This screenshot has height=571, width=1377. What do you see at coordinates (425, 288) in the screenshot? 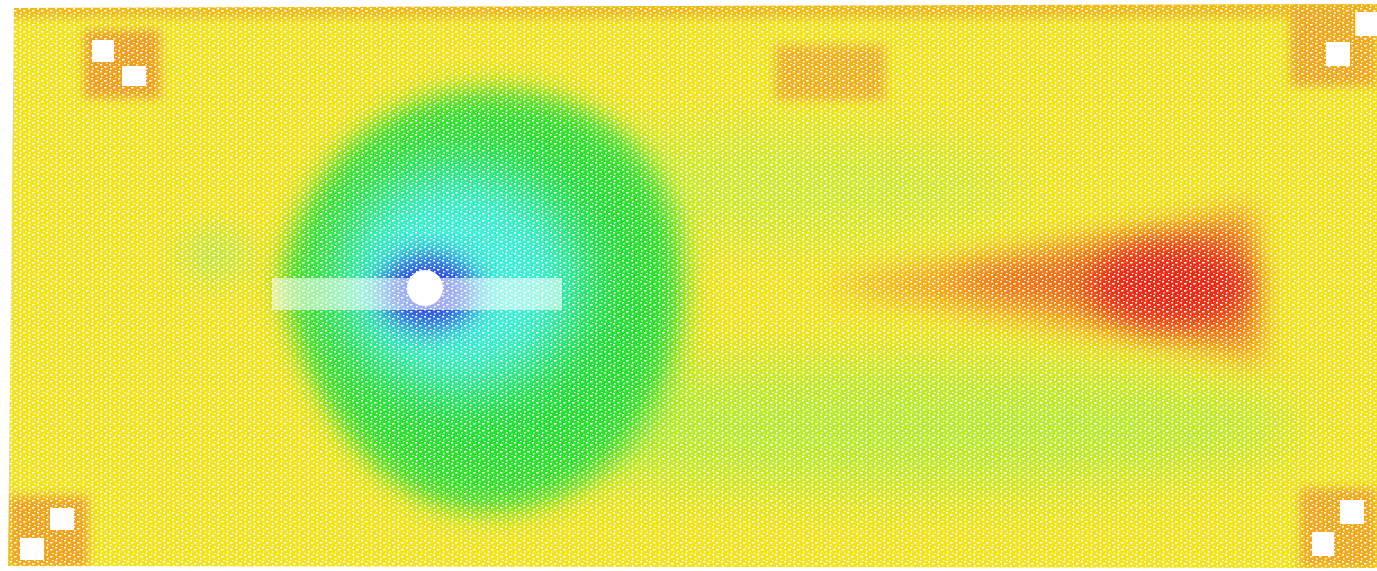
I see `hole` at bounding box center [425, 288].